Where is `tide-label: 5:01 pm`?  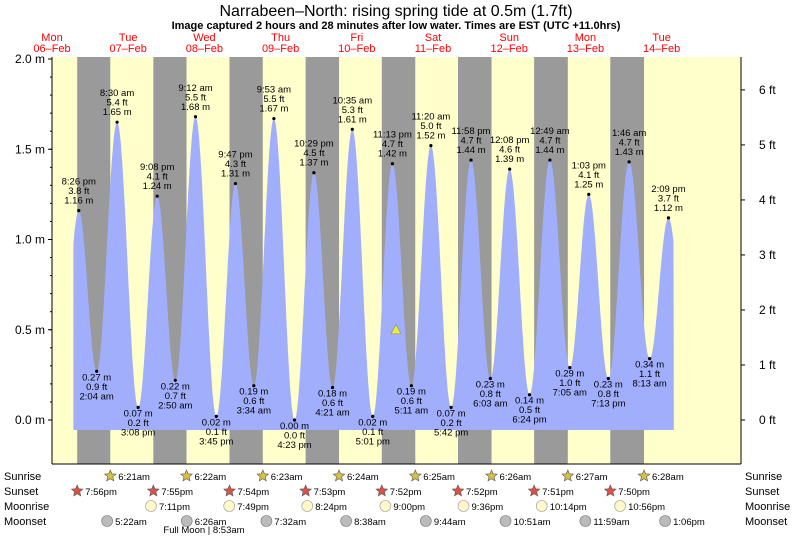
tide-label: 5:01 pm is located at coordinates (373, 441).